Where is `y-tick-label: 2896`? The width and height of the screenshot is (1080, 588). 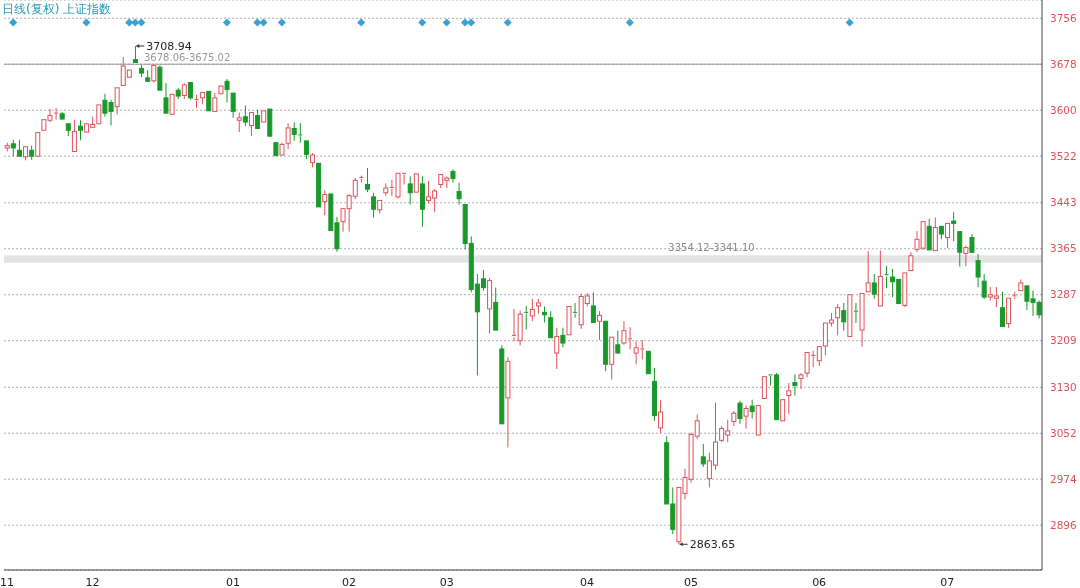 y-tick-label: 2896 is located at coordinates (1064, 524).